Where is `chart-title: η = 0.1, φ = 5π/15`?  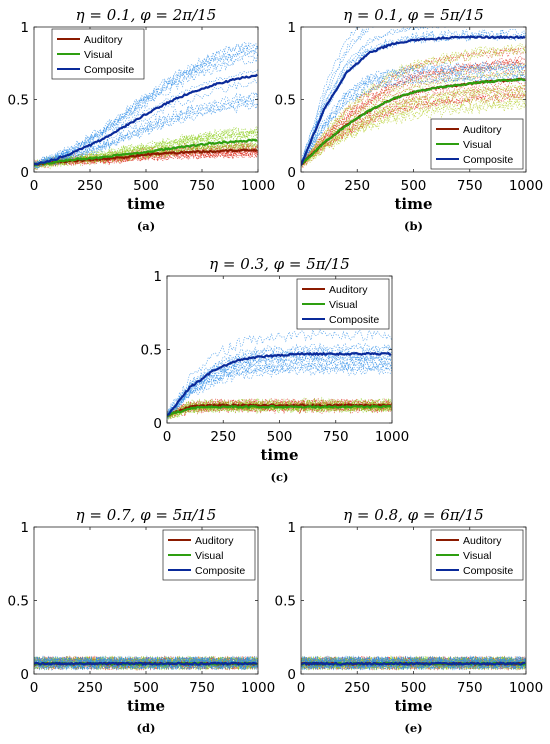
chart-title: η = 0.1, φ = 5π/15 is located at coordinates (413, 15).